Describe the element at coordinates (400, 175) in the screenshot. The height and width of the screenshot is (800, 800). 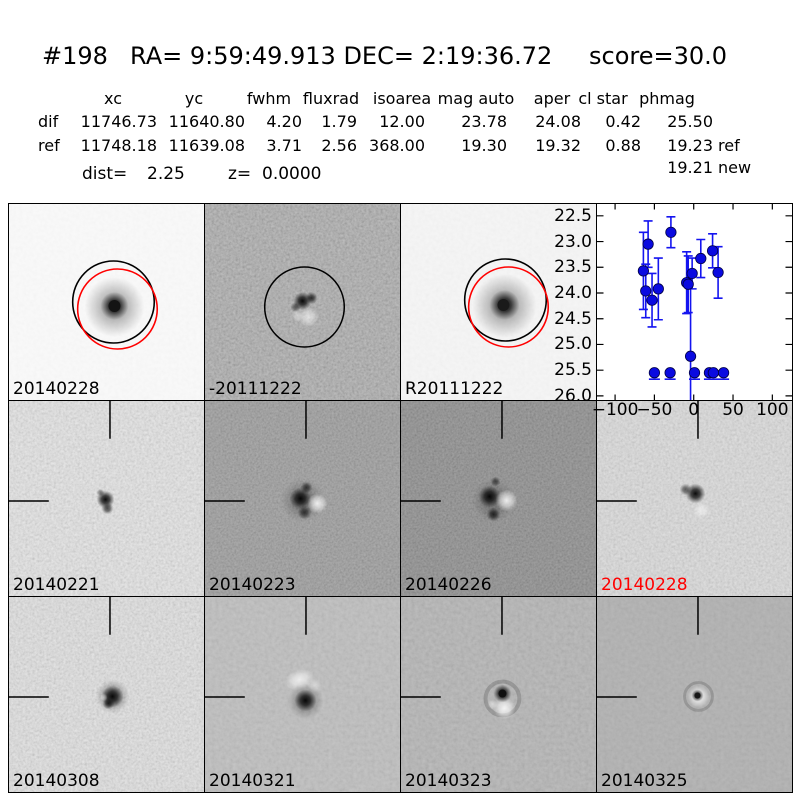
I see `dist-redshift-line: dist= 2.25 z= 0.0000` at that location.